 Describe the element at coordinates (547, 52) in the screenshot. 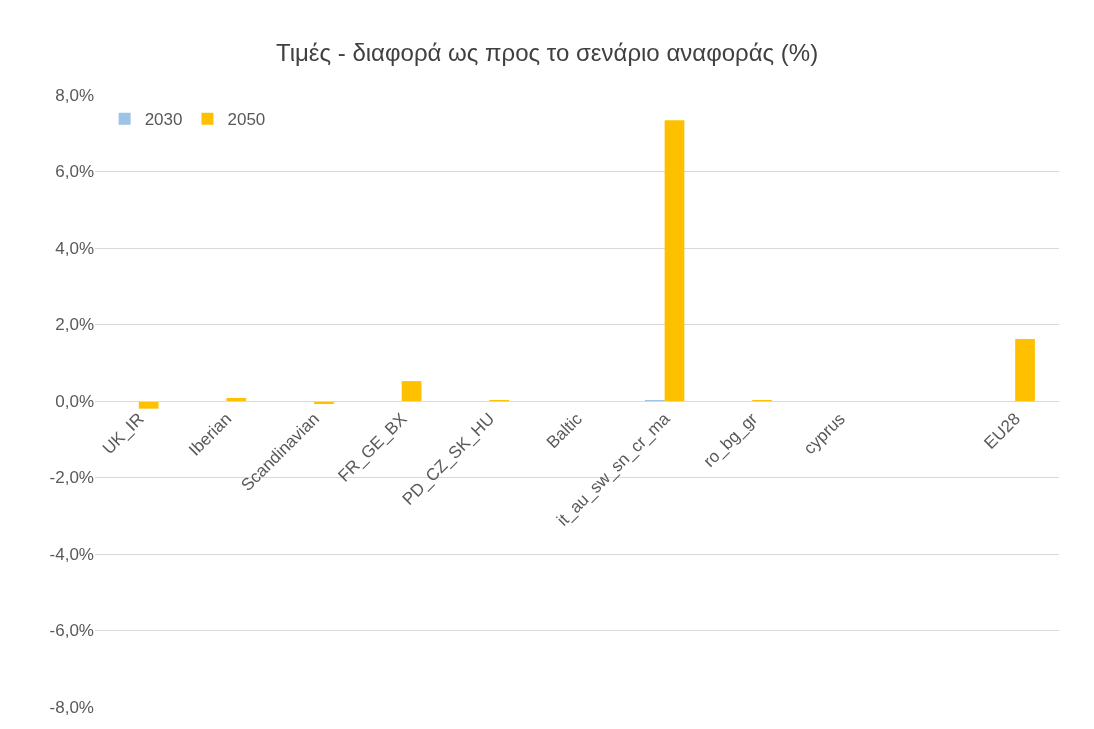

I see `chart-title: Τιμές - διαφορά ως προς το σενάριο αναφοράς (%)` at that location.